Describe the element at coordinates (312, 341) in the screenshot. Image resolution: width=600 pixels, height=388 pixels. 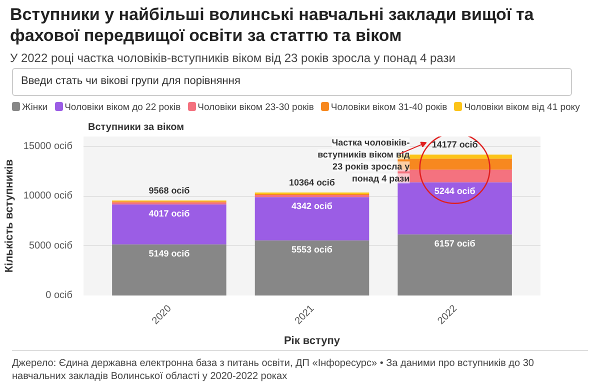
I see `x-axis-title: Рік вступу` at that location.